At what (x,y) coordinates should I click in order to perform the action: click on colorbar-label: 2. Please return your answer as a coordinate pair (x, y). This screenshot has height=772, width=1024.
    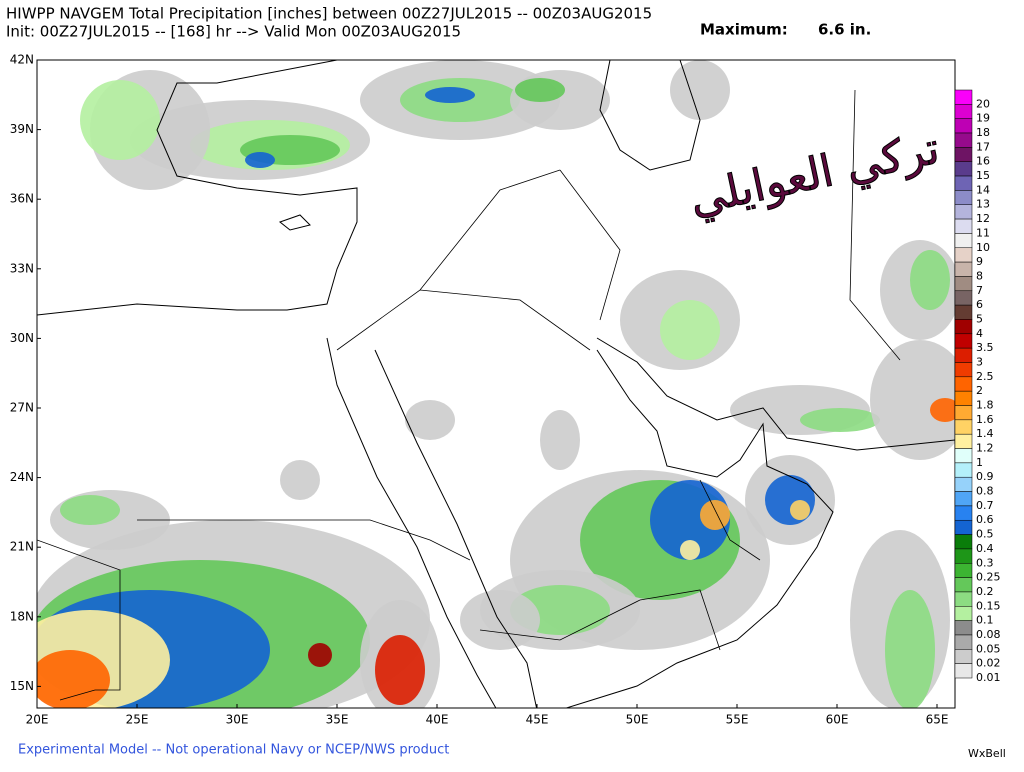
    Looking at the image, I should click on (979, 390).